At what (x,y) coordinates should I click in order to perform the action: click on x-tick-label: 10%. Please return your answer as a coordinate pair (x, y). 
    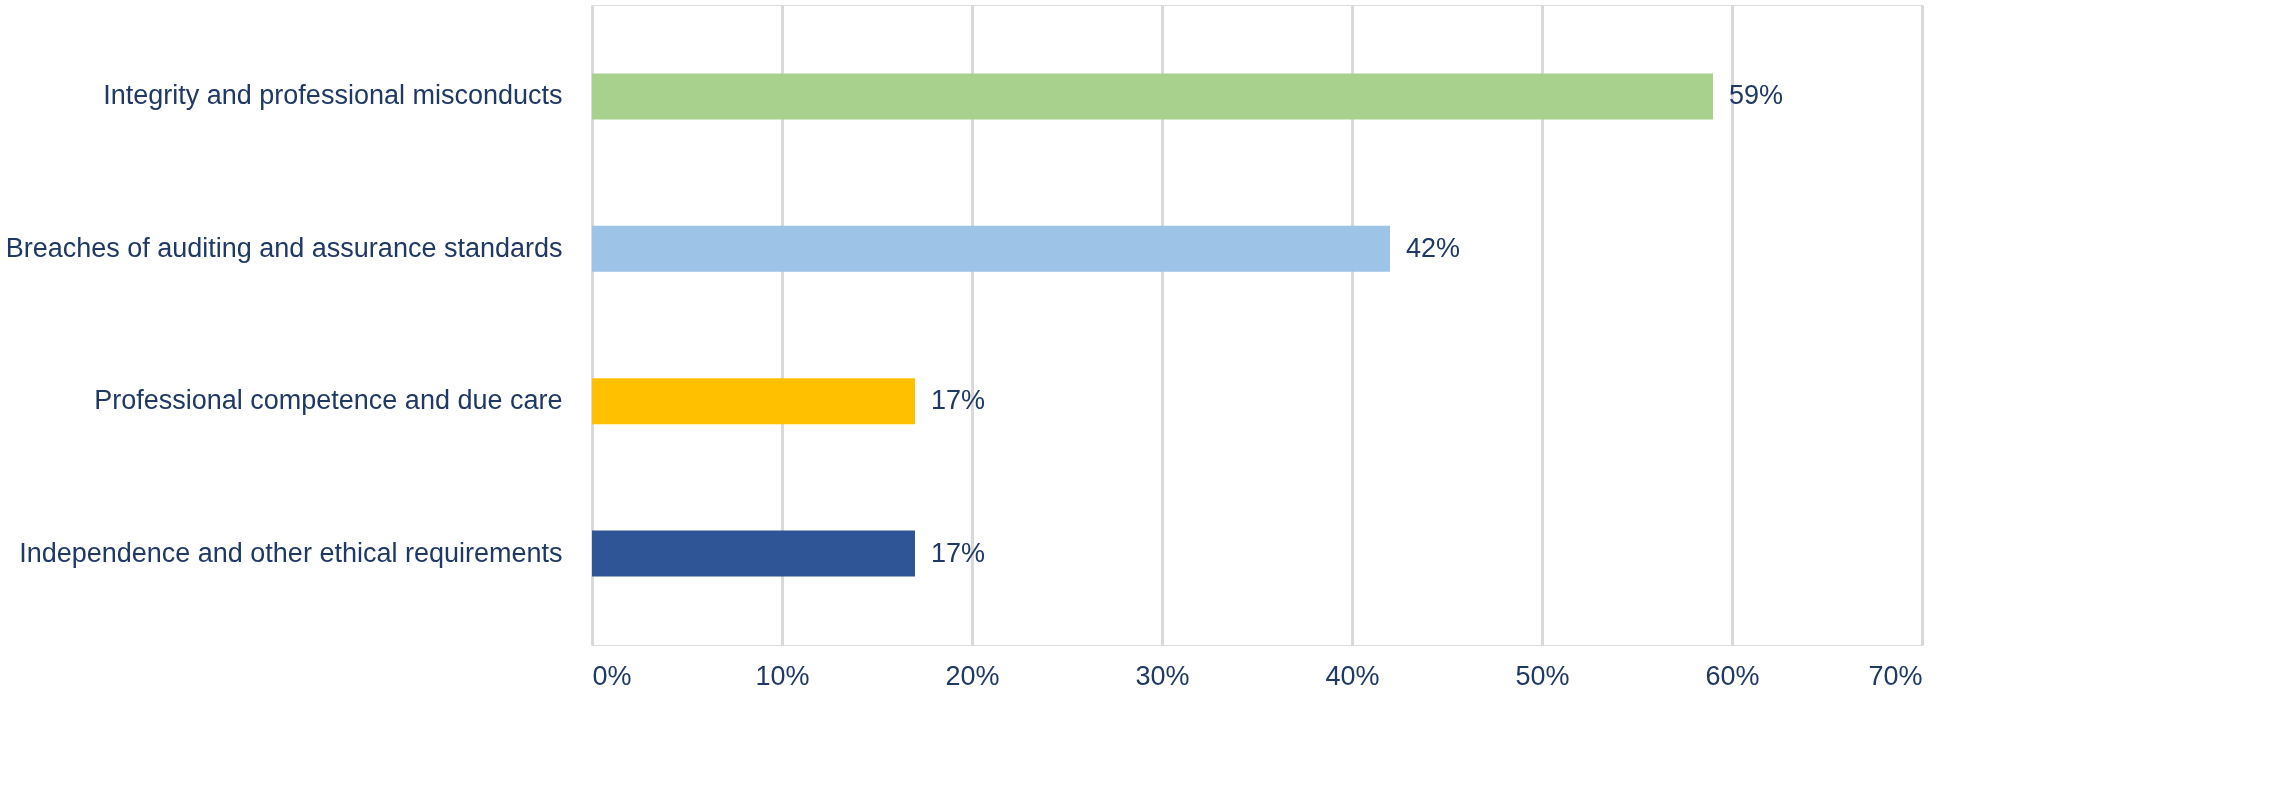
    Looking at the image, I should click on (782, 675).